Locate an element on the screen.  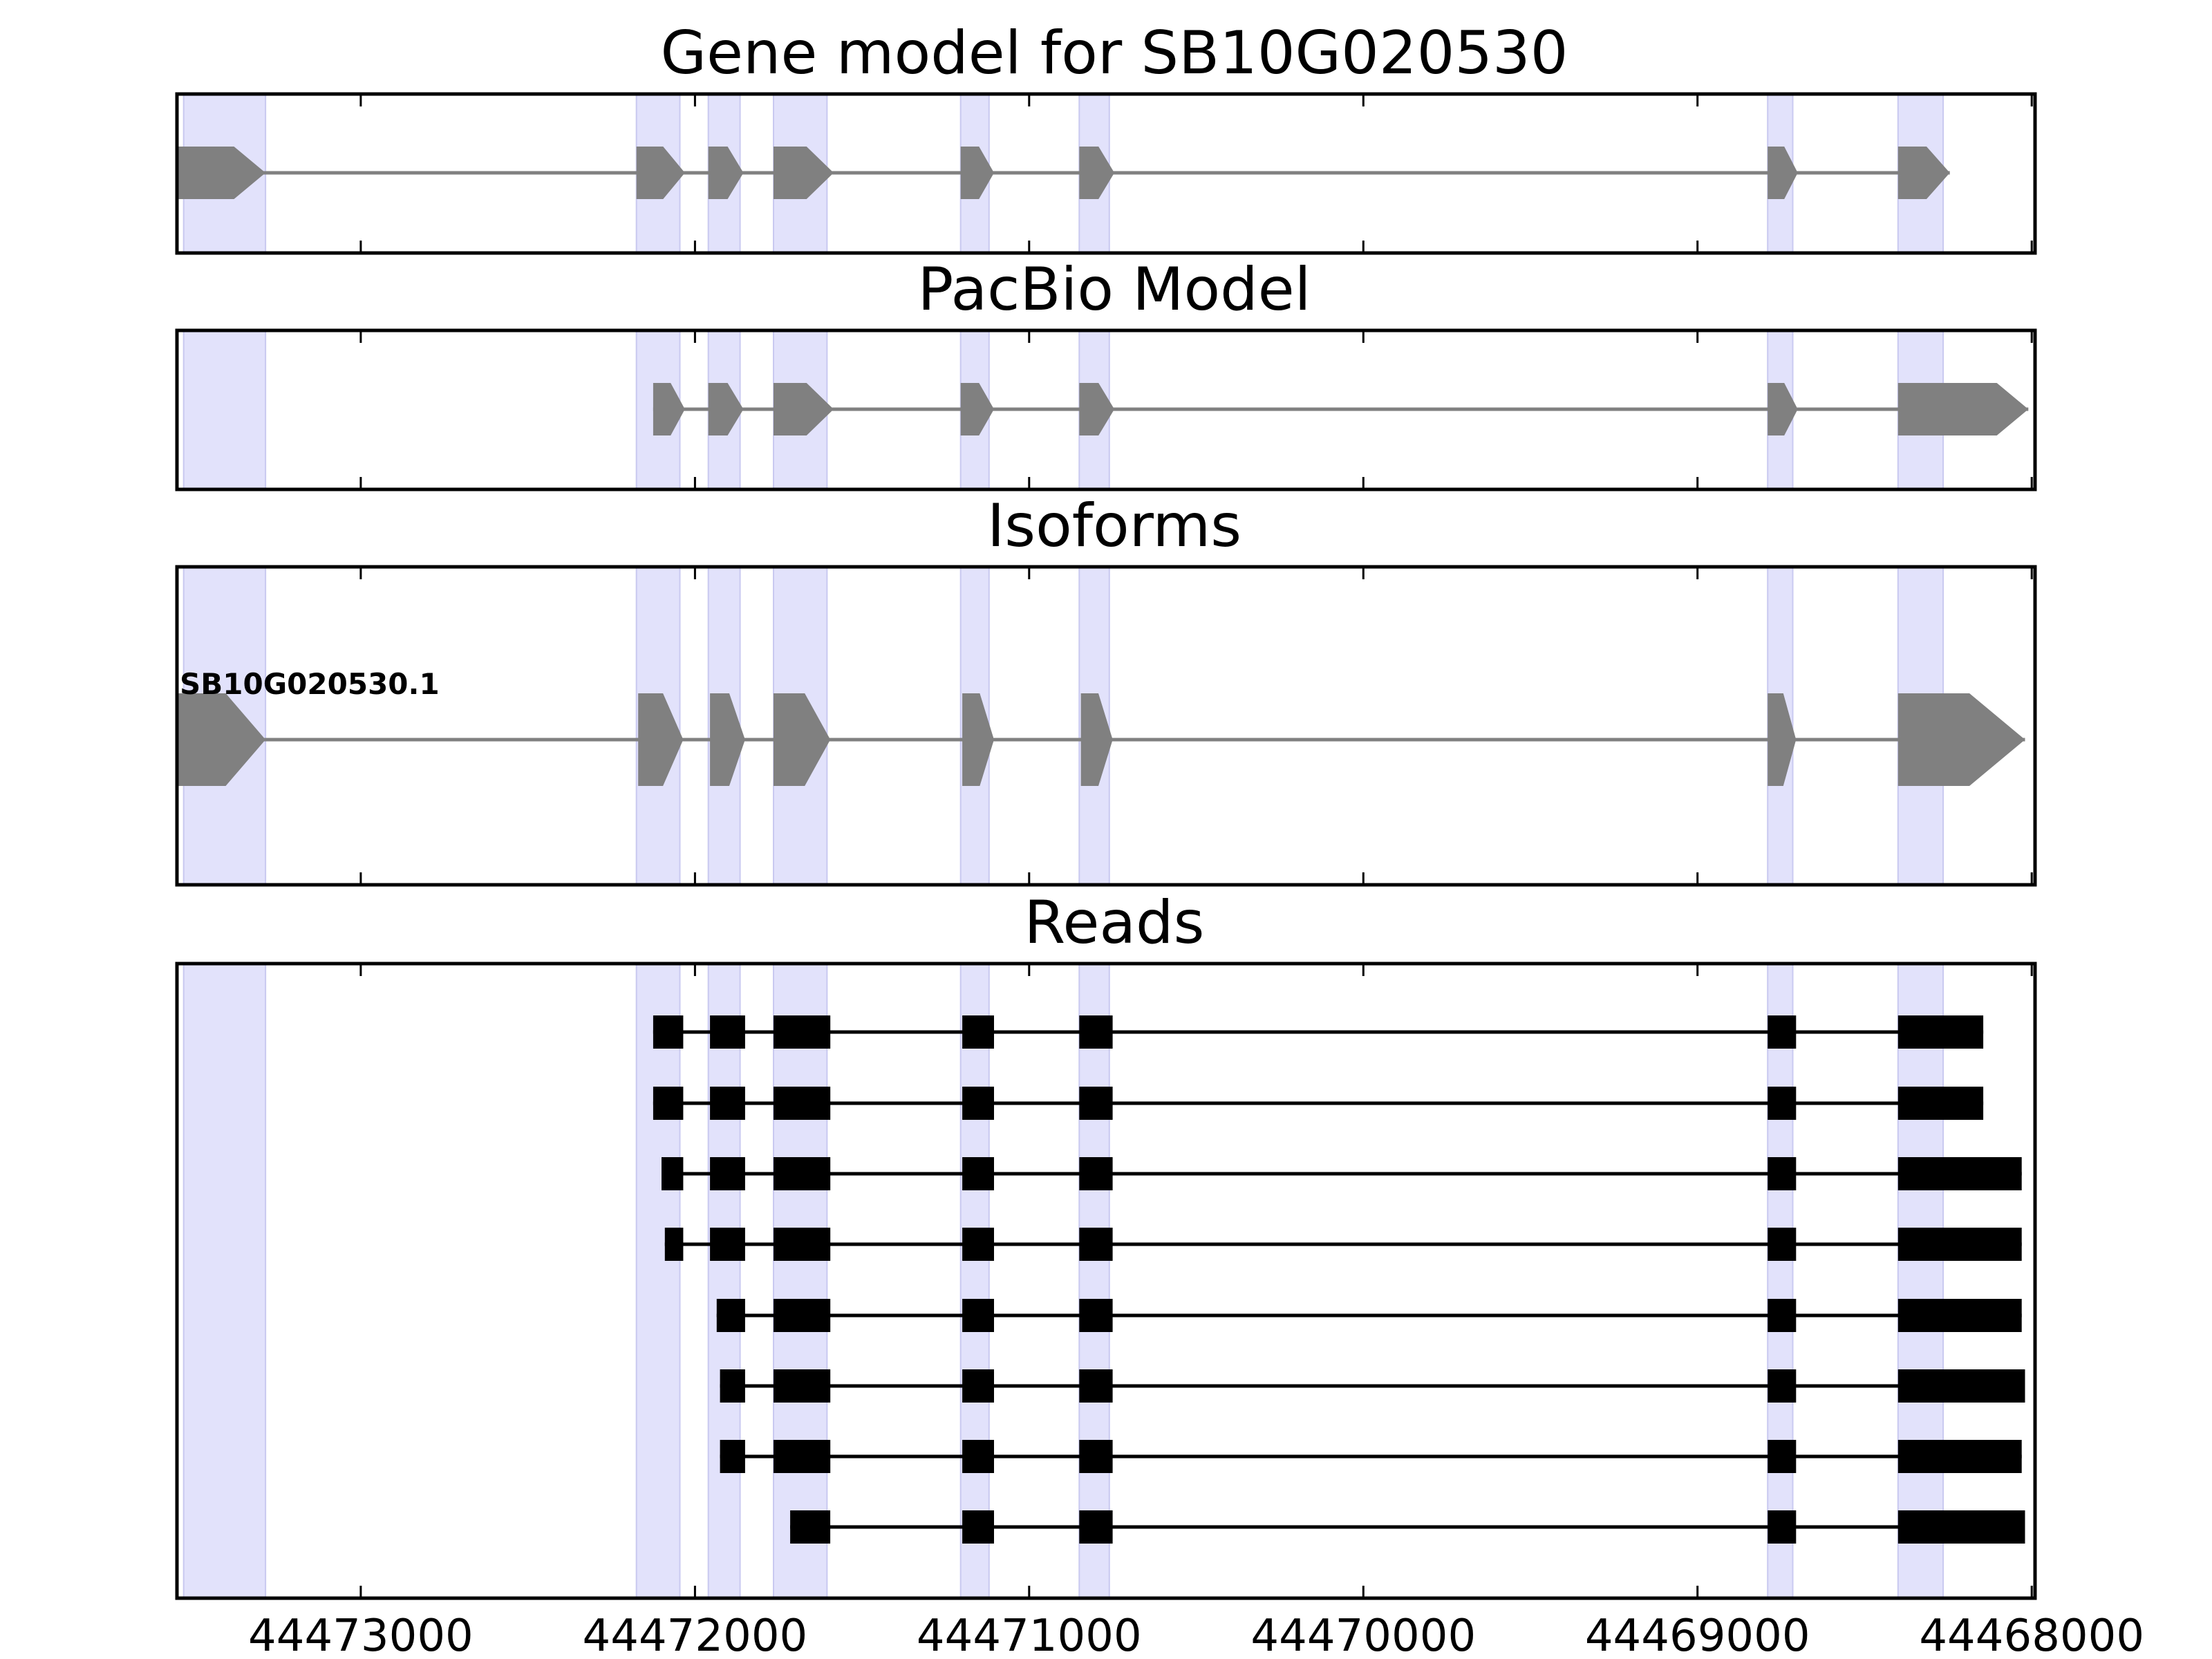
isoform-label: SB10G020530.1 is located at coordinates (310, 684).